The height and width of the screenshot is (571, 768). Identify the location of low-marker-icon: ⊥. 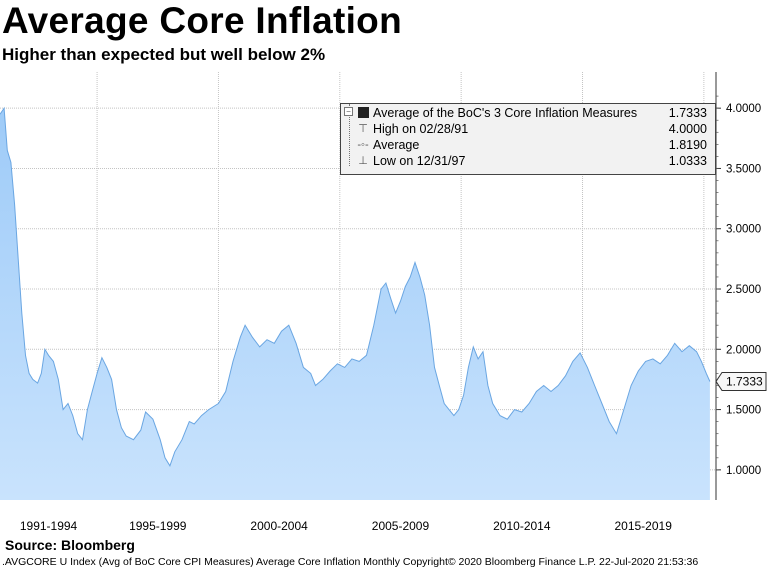
(363, 161).